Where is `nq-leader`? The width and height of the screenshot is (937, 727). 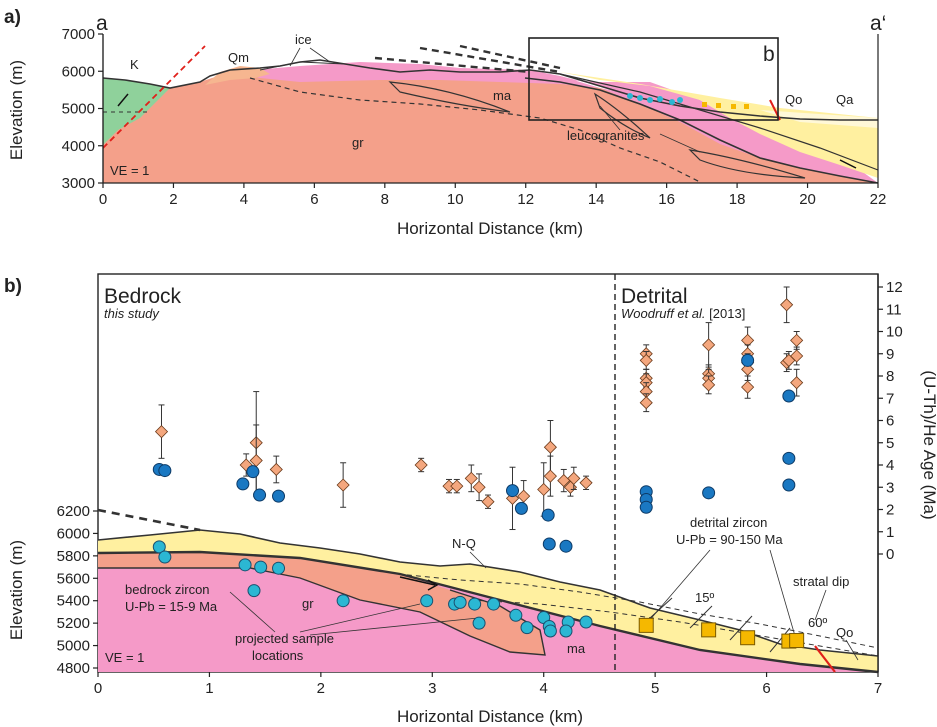 nq-leader is located at coordinates (478, 560).